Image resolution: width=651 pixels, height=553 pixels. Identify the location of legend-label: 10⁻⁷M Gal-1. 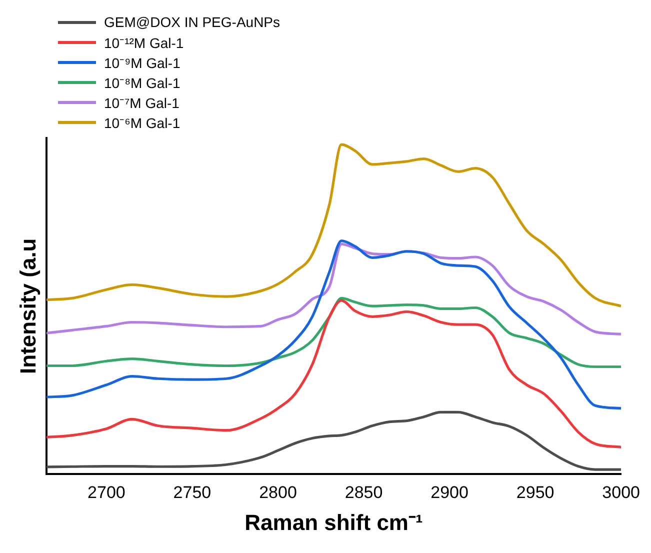
(142, 103).